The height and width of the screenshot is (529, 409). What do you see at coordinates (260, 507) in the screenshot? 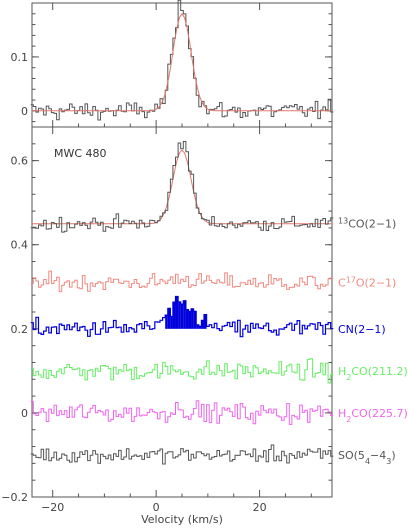
I see `x-tick-label: 20` at bounding box center [260, 507].